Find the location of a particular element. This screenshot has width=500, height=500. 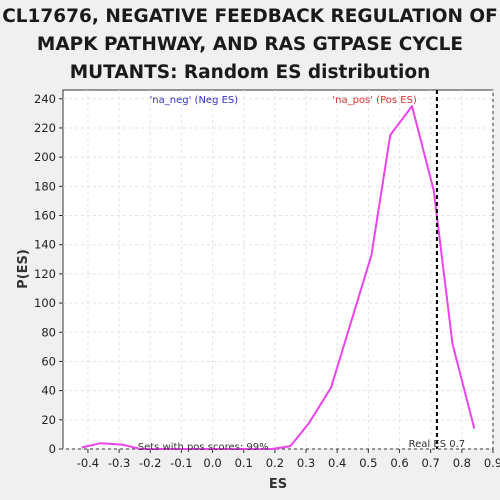

x-tick-label: -0.2 is located at coordinates (150, 463).